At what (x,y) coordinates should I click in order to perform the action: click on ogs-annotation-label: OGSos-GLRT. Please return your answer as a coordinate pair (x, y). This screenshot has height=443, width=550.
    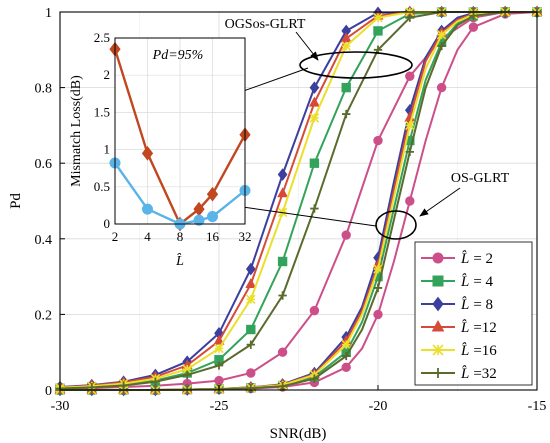
    Looking at the image, I should click on (265, 24).